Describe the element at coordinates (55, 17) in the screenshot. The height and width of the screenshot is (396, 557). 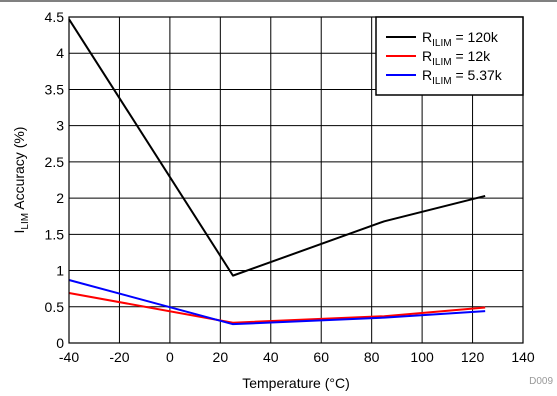
I see `y-tick-label: 4.5` at that location.